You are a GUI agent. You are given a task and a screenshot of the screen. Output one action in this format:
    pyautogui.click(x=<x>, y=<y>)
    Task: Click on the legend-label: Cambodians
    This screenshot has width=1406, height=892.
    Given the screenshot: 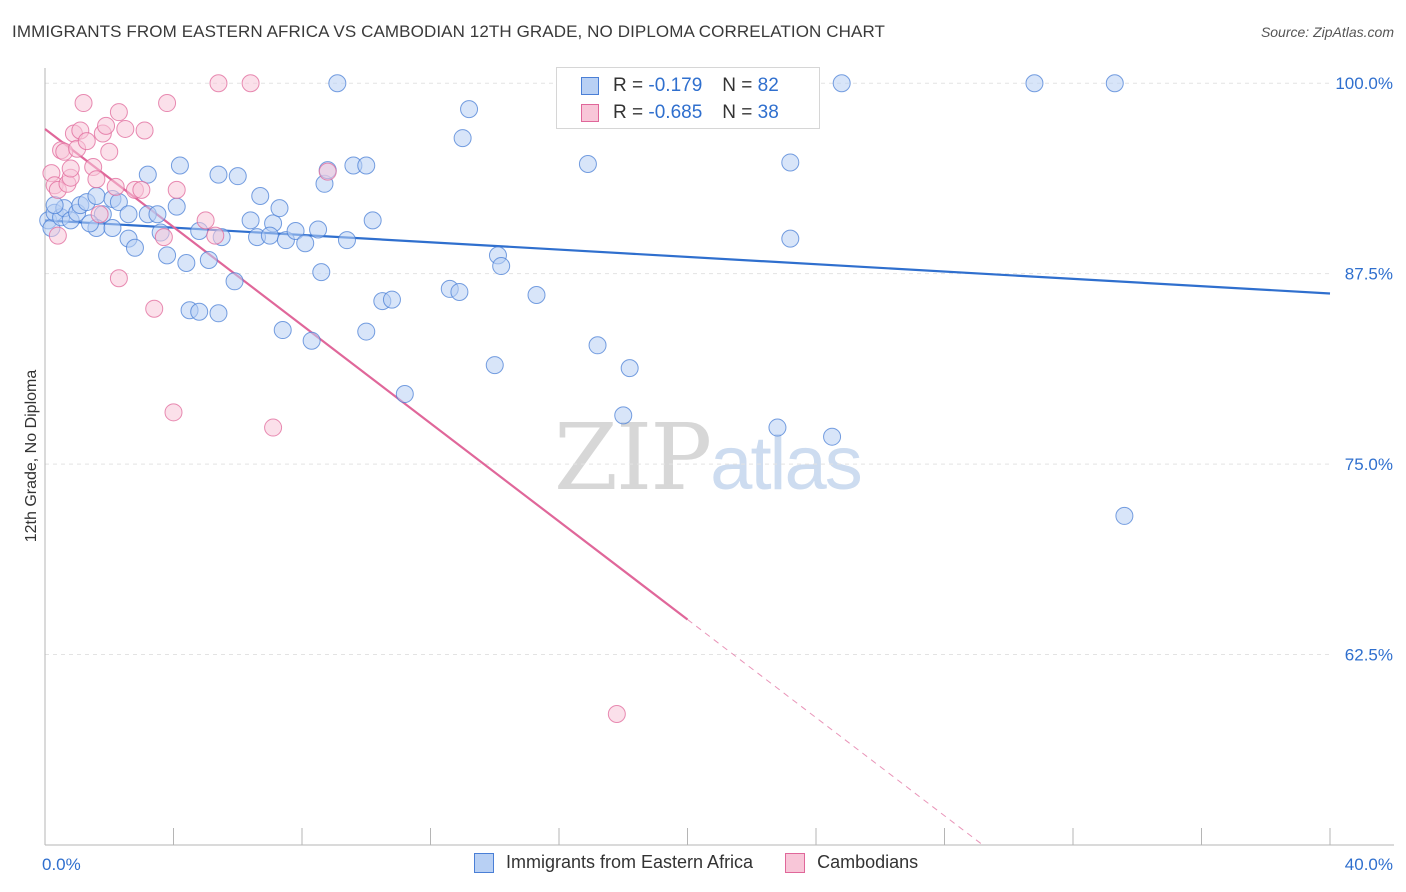 What is the action you would take?
    pyautogui.click(x=868, y=862)
    